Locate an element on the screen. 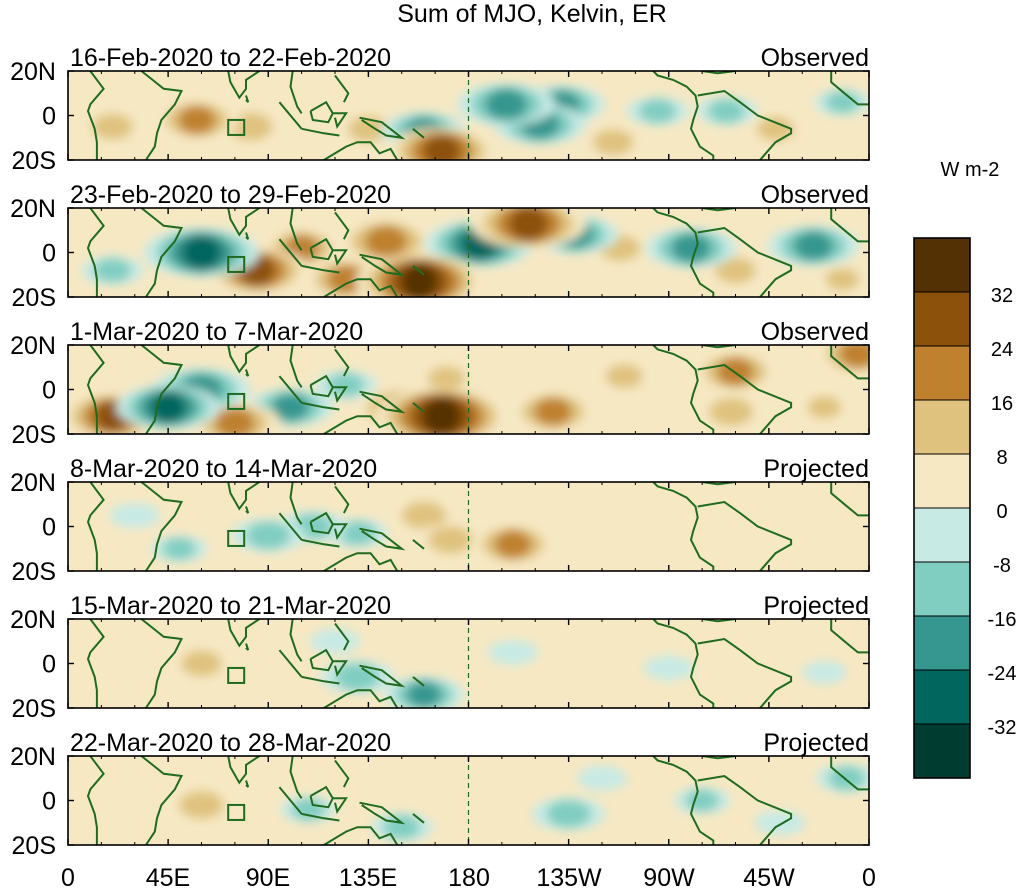 This screenshot has height=889, width=1021. colorbar-tick-label: 0 is located at coordinates (1001, 512).